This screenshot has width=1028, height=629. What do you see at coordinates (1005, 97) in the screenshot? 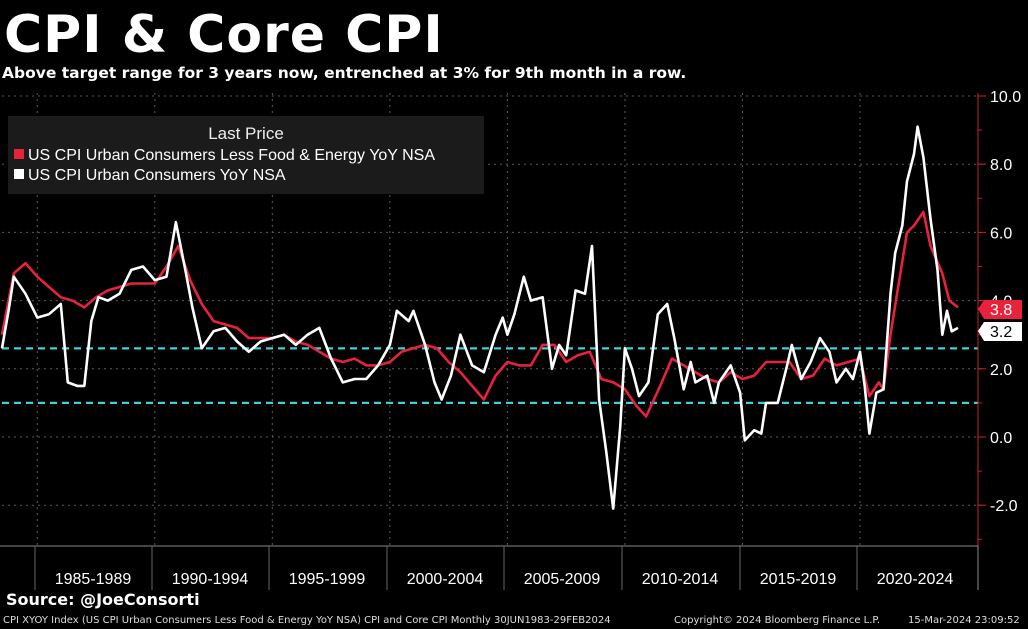
I see `y-tick-label: 10.0` at bounding box center [1005, 97].